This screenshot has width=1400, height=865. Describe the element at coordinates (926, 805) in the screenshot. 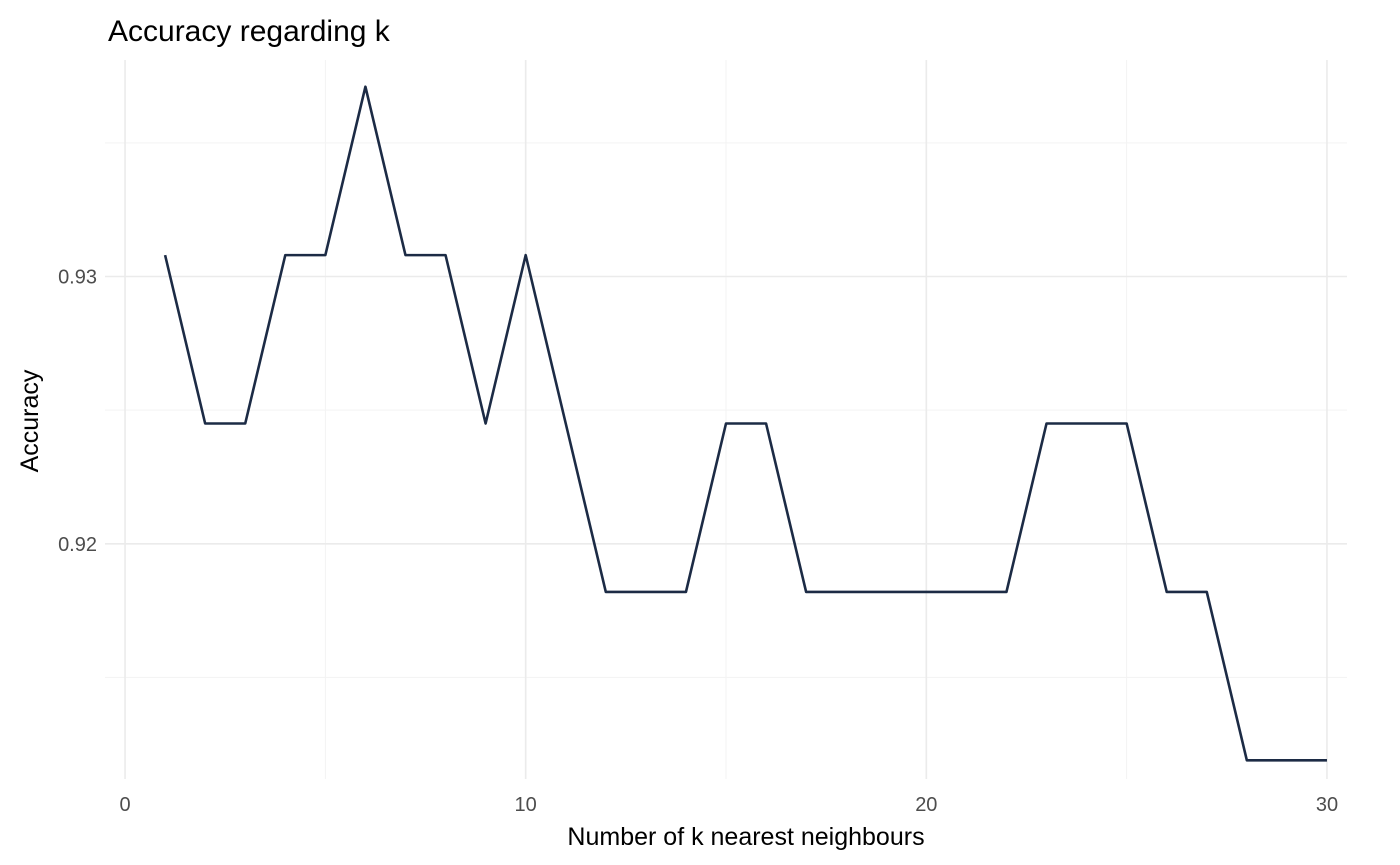

I see `x-tick-label: 20` at that location.